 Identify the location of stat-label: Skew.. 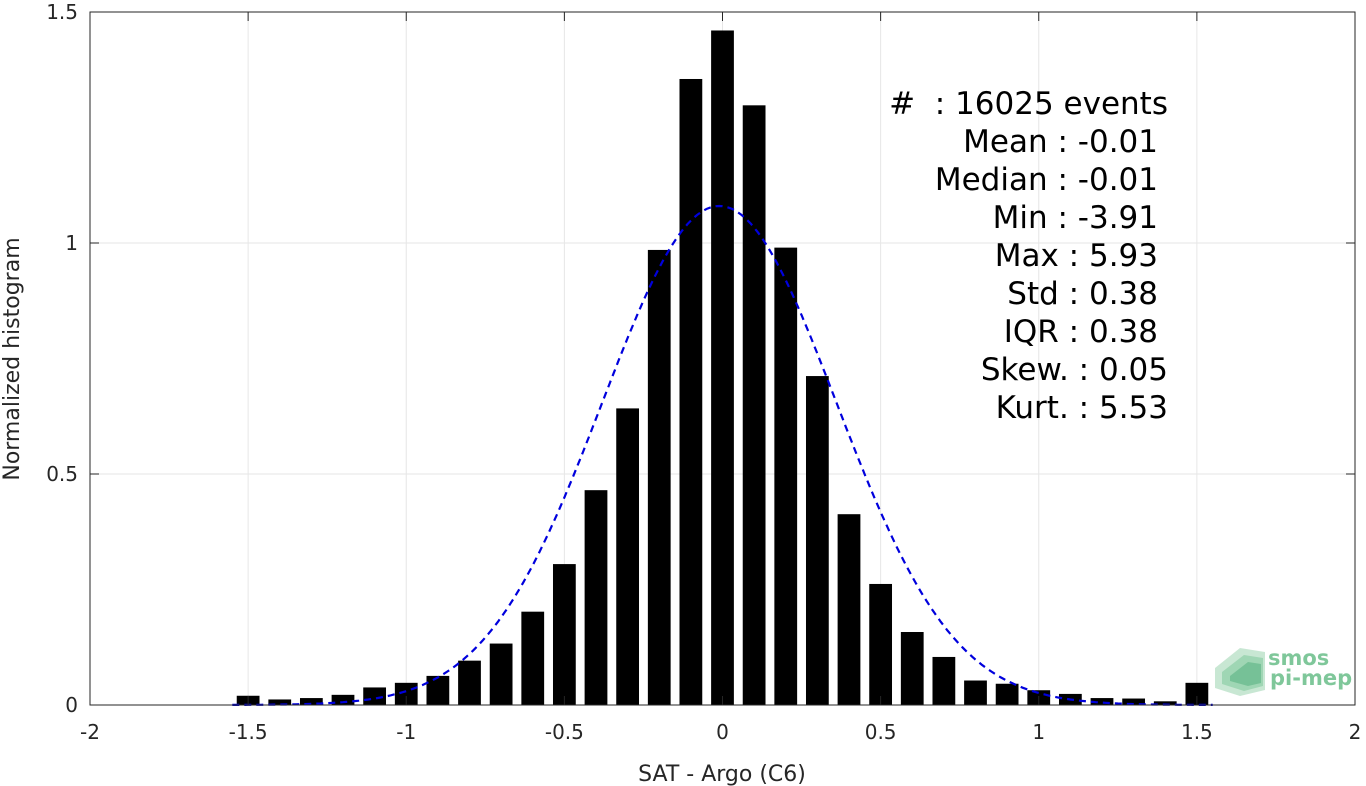
(1025, 370).